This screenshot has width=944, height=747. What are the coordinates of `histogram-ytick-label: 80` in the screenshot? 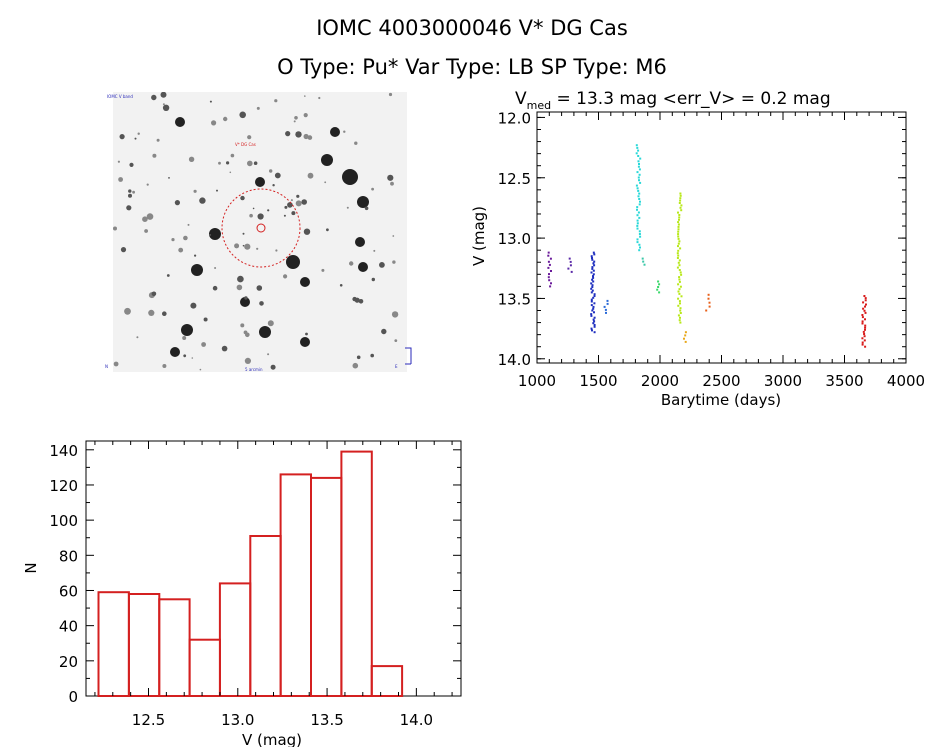 It's located at (68, 556).